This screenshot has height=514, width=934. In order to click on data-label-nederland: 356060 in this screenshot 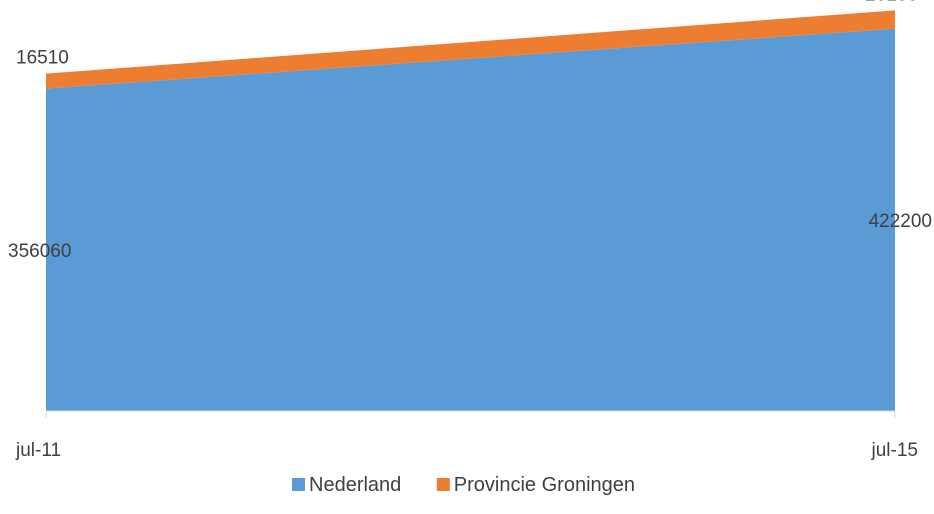, I will do `click(39, 251)`.